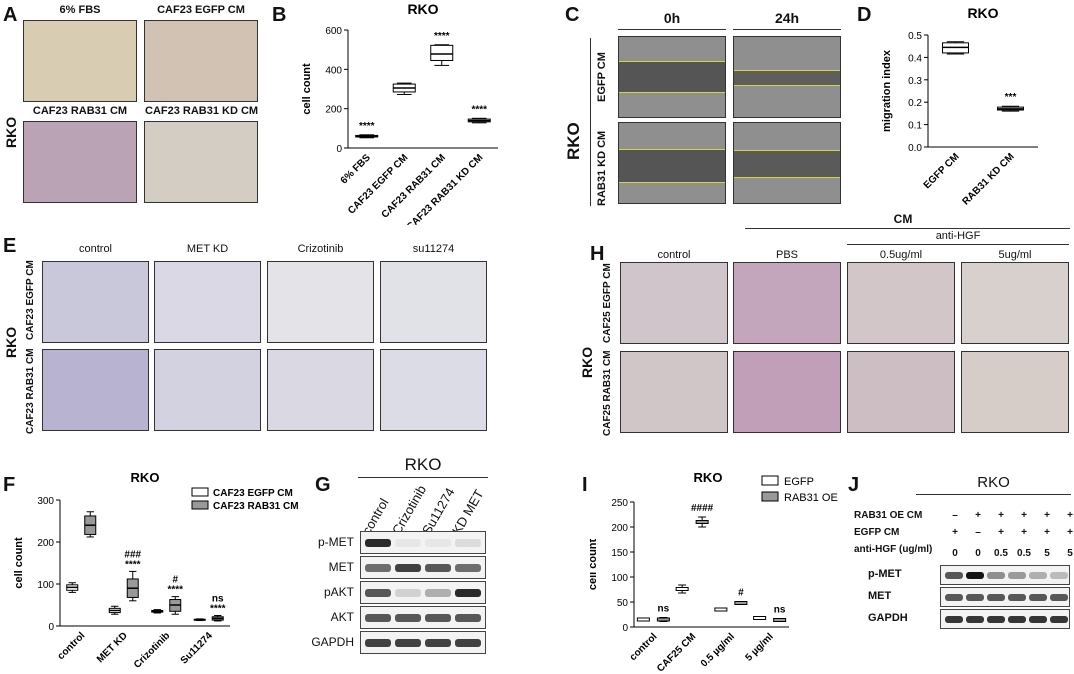  I want to click on x-tick-label: EGFP CM, so click(942, 171).